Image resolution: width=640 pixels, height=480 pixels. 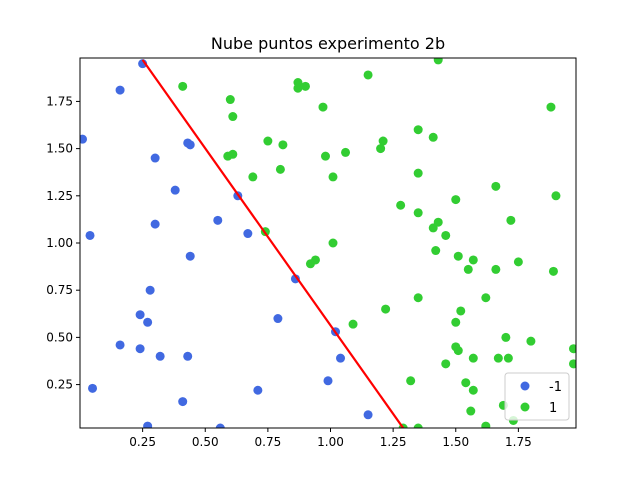 I want to click on legend-label: -1, so click(x=555, y=387).